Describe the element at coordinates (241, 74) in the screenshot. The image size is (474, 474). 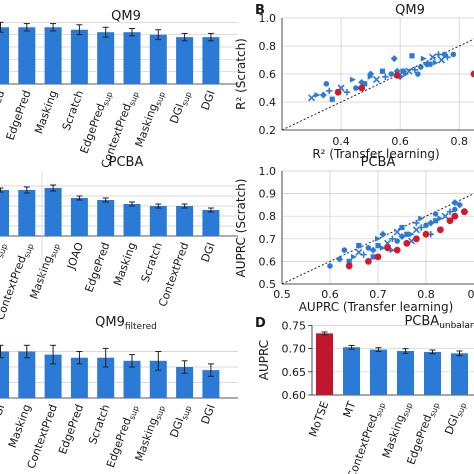
I see `qm9-scatter-ylabel: R² (Scratch)` at that location.